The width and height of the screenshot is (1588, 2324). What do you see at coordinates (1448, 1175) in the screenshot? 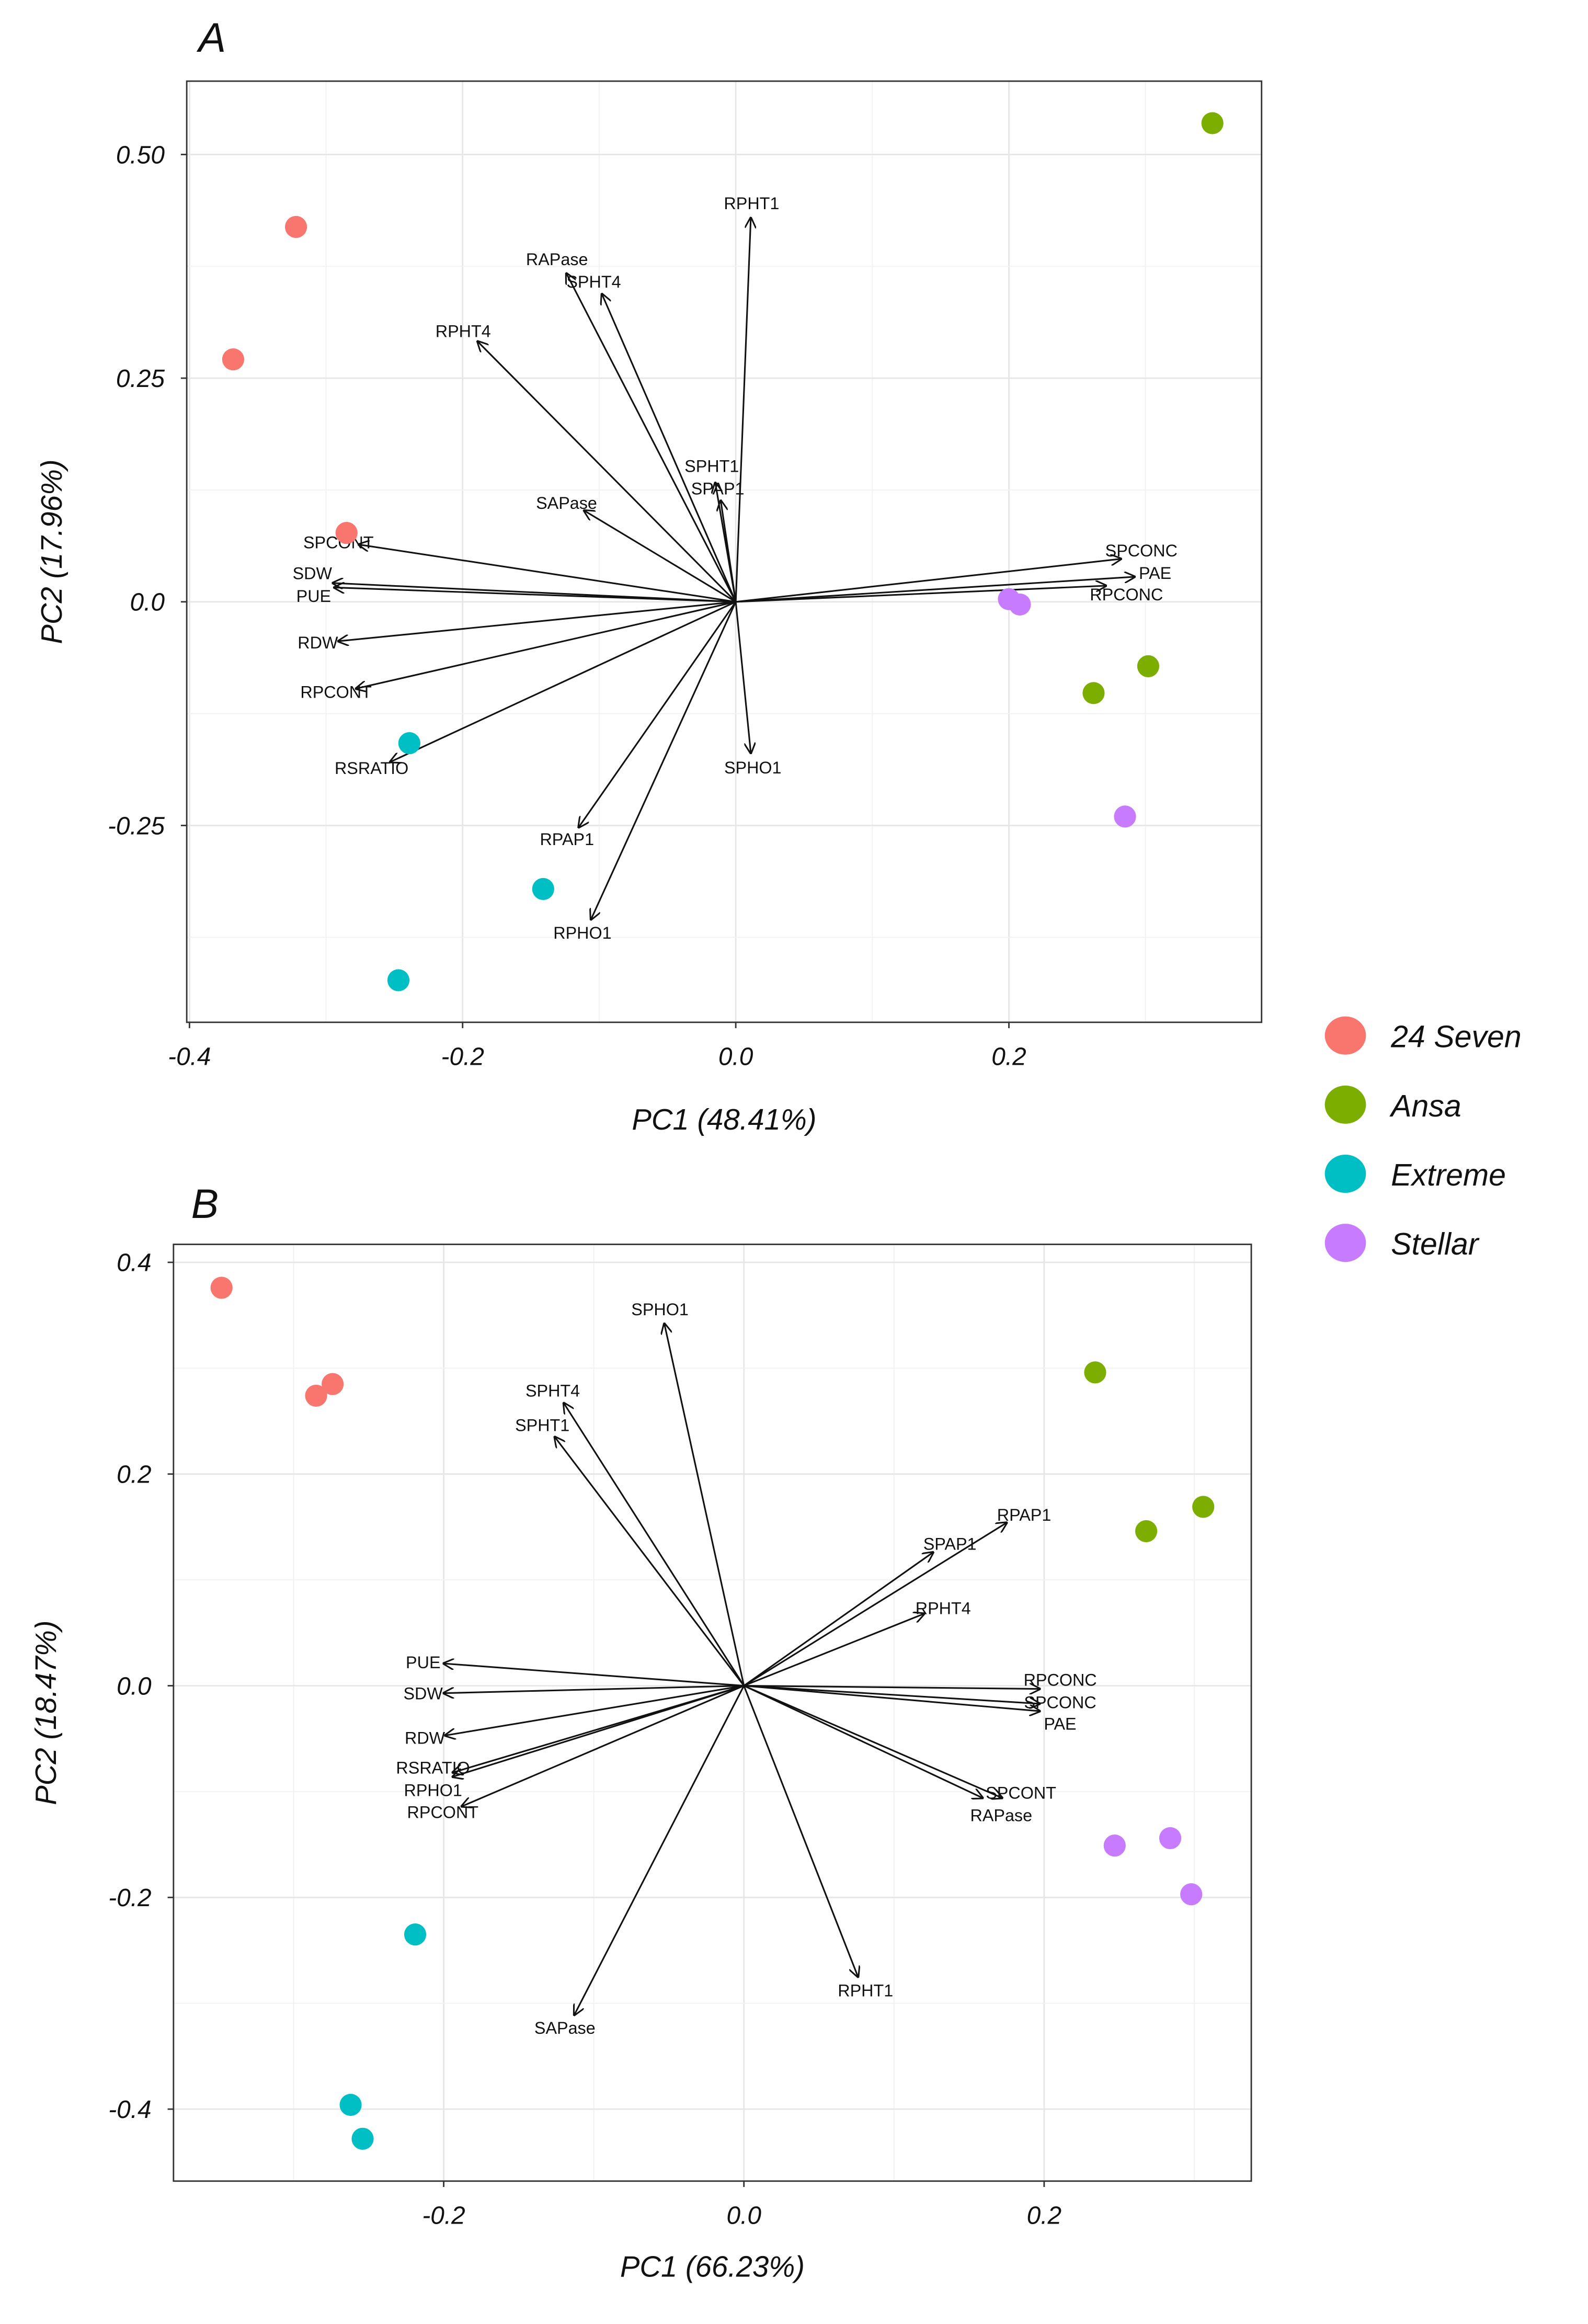
I see `legend-label: Extreme` at bounding box center [1448, 1175].